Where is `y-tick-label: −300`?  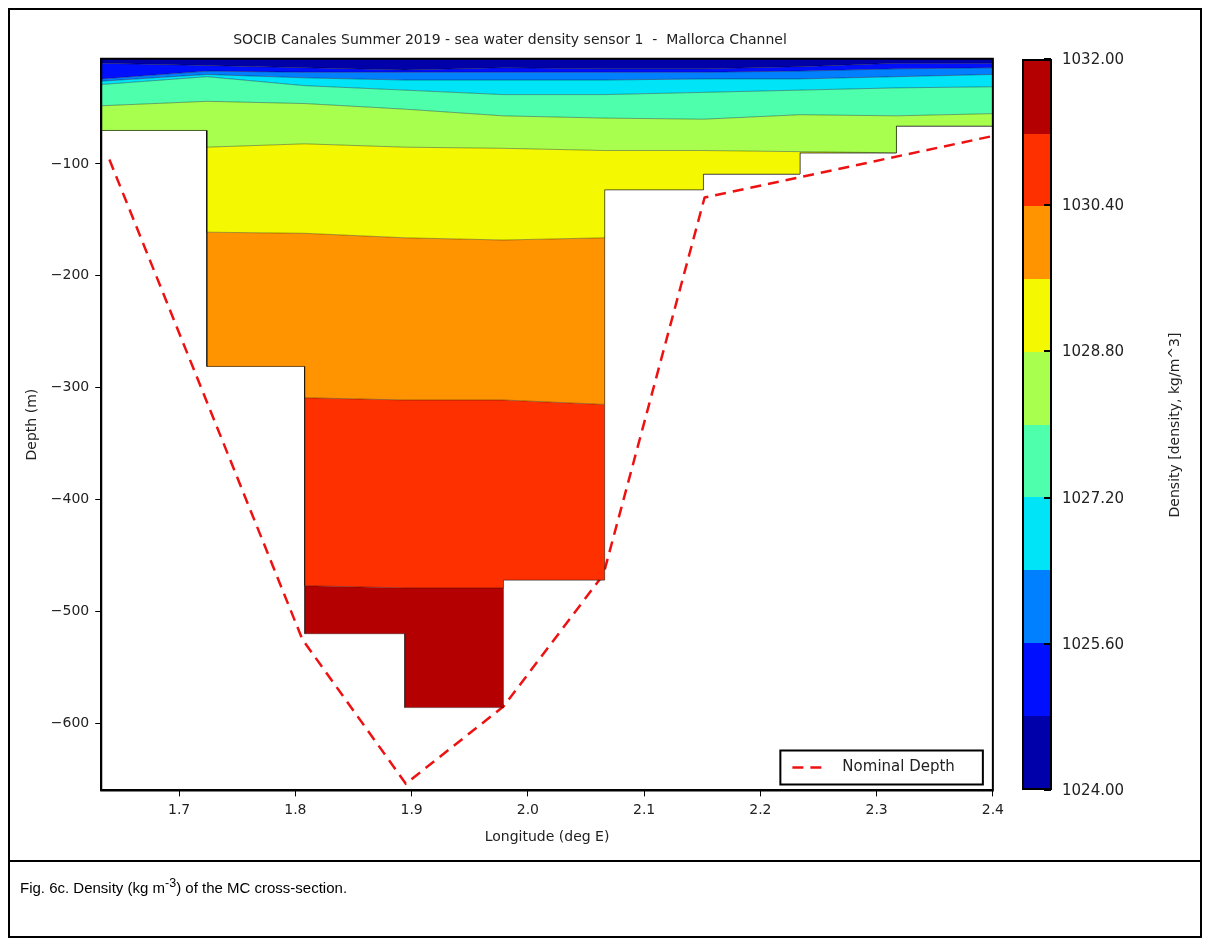
y-tick-label: −300 is located at coordinates (70, 386).